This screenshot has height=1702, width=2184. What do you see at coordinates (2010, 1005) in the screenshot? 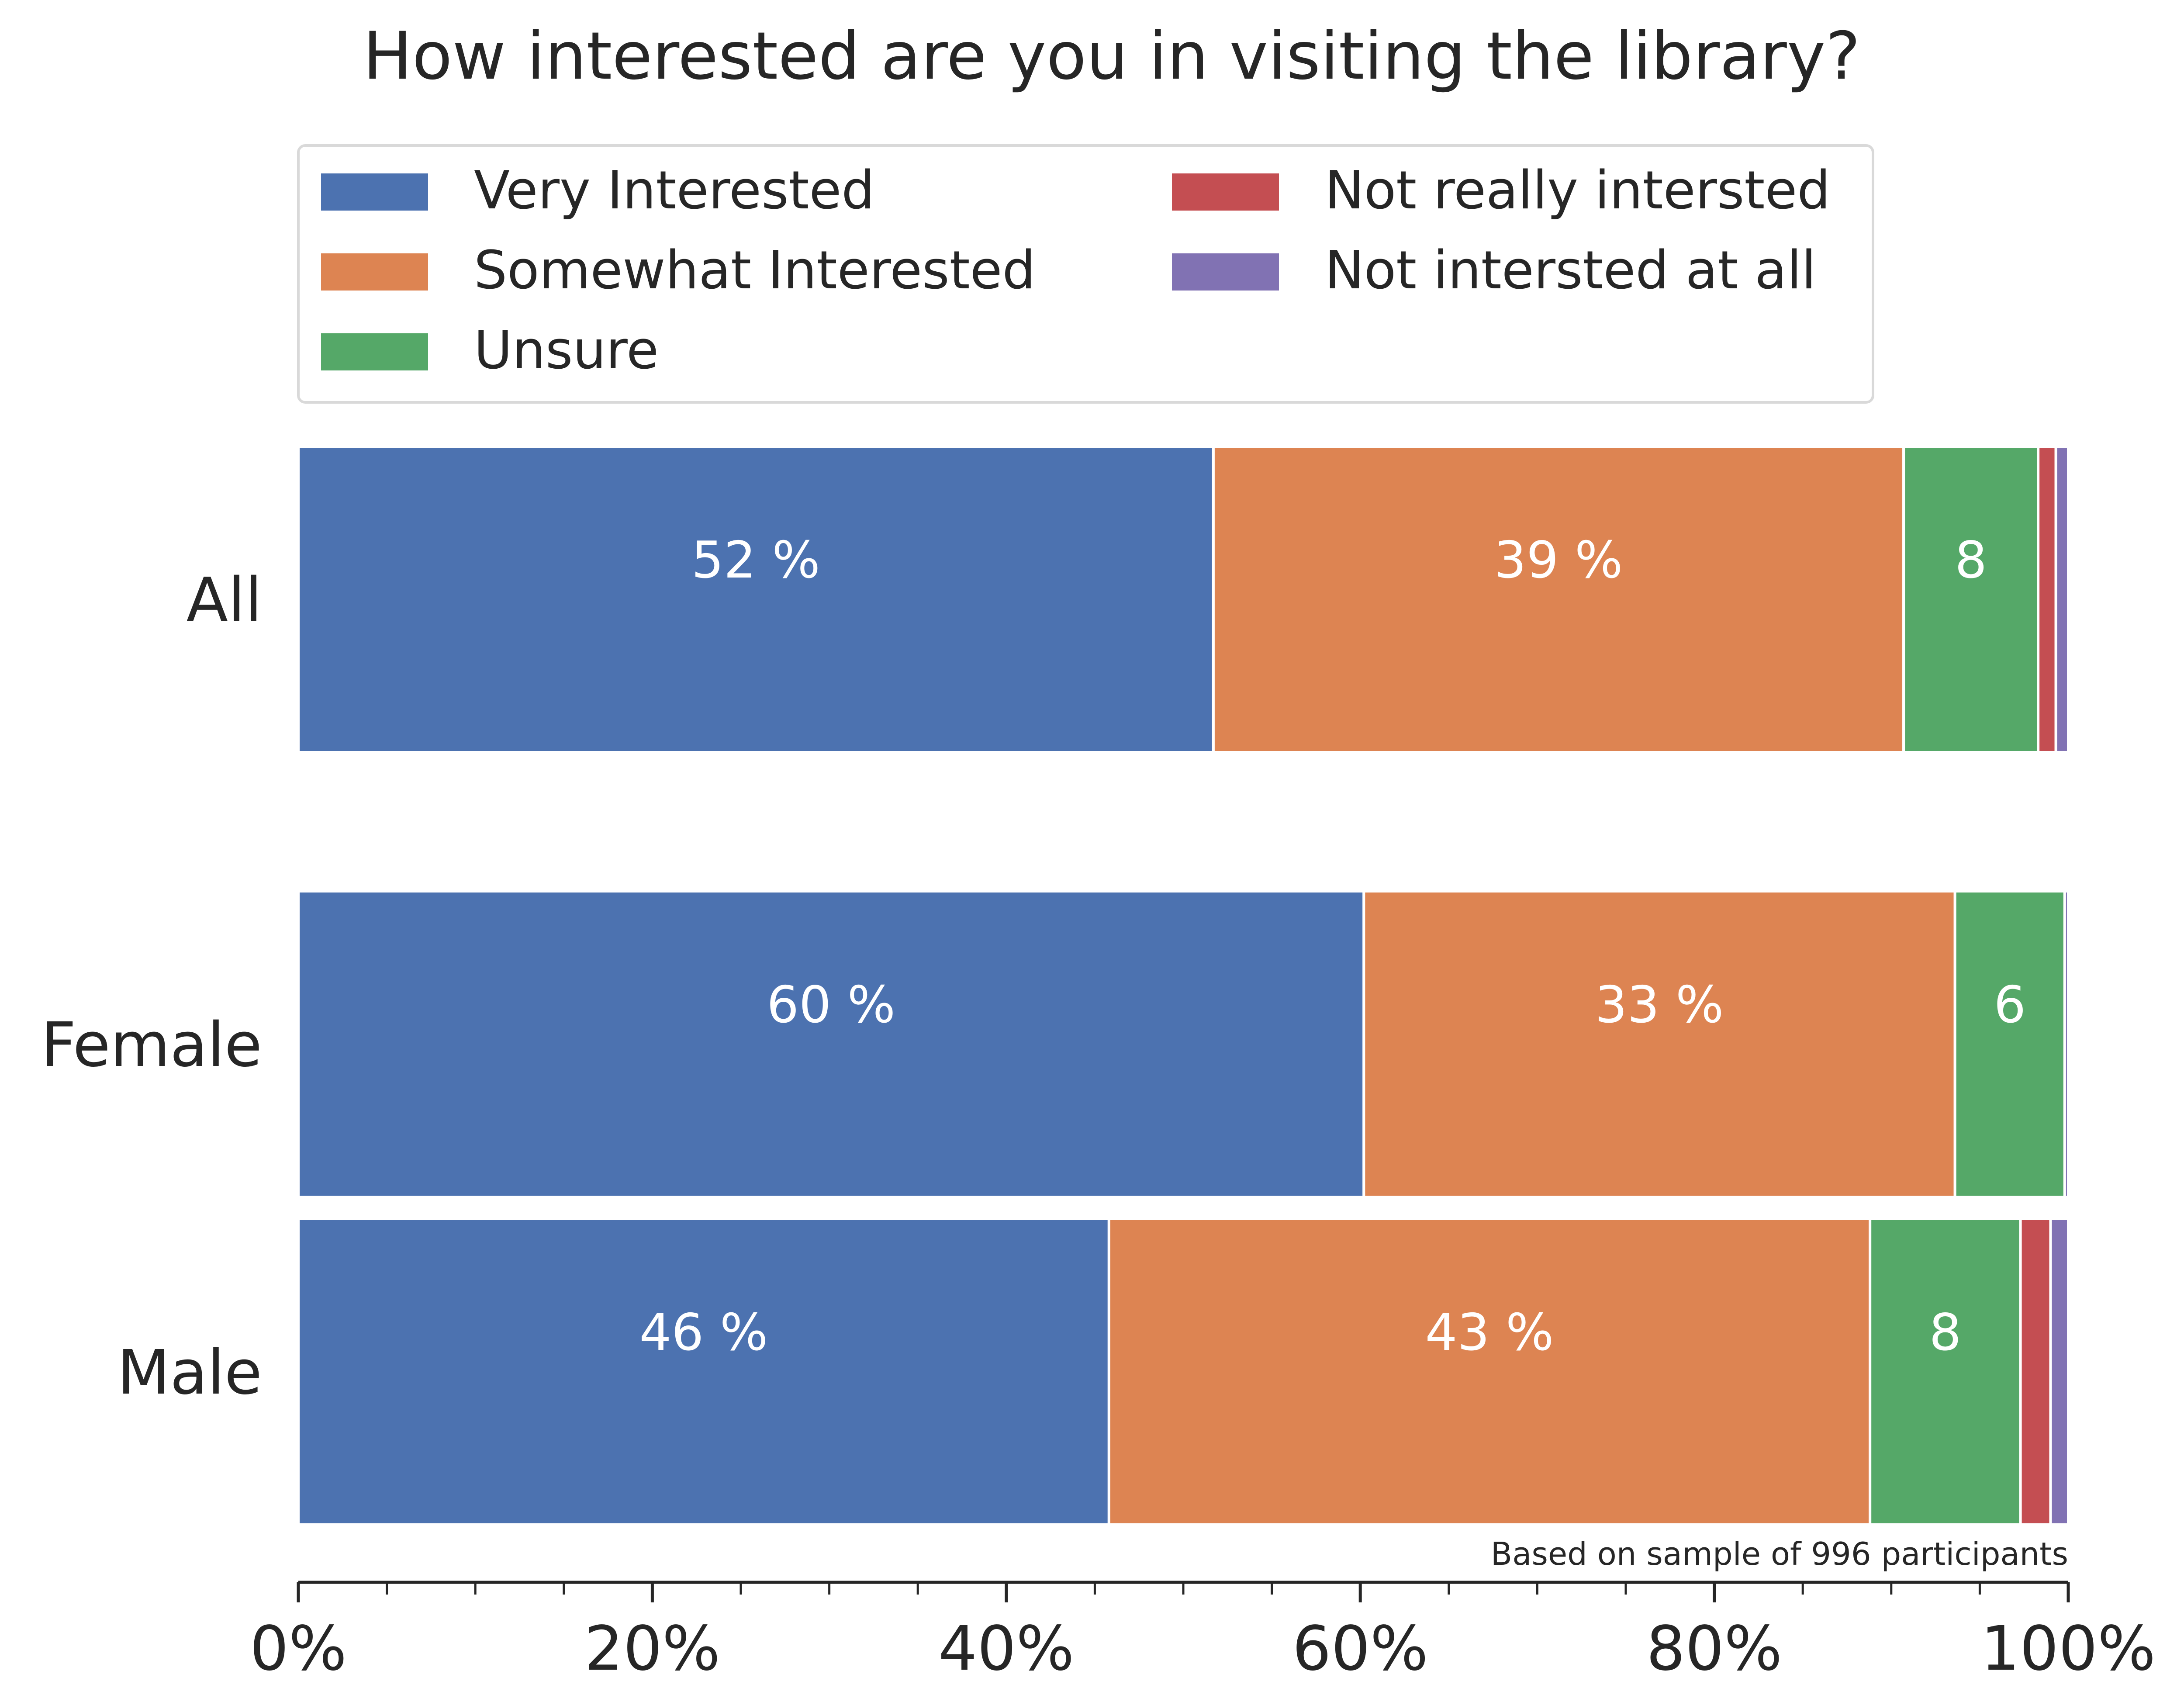
I see `bar-value-label: 6` at bounding box center [2010, 1005].